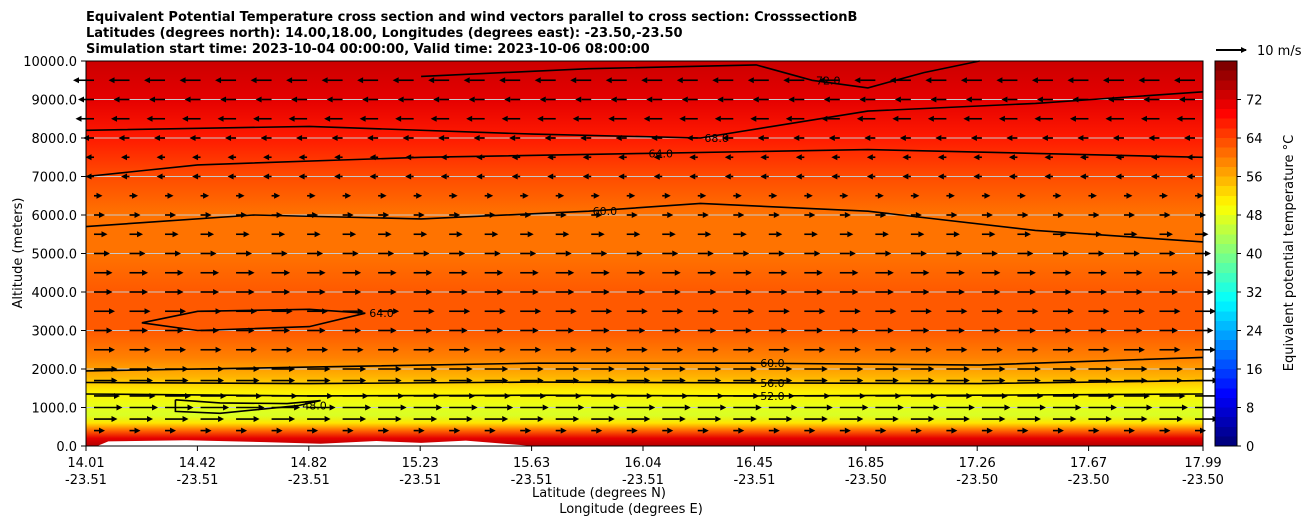 The width and height of the screenshot is (1308, 526). What do you see at coordinates (977, 480) in the screenshot?
I see `x-tick-label-lon: -23.50` at bounding box center [977, 480].